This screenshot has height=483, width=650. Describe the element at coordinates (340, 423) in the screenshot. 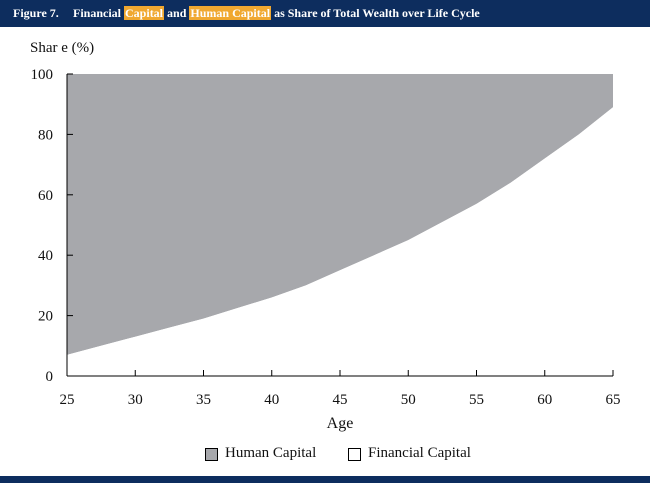

I see `x-axis-title: Age` at that location.